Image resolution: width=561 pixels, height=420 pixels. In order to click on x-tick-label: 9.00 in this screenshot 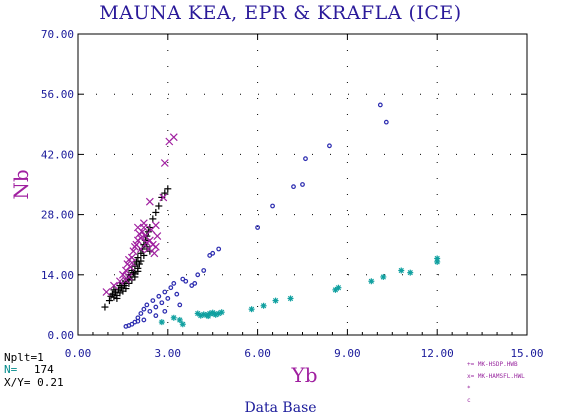, I will do `click(347, 353)`.